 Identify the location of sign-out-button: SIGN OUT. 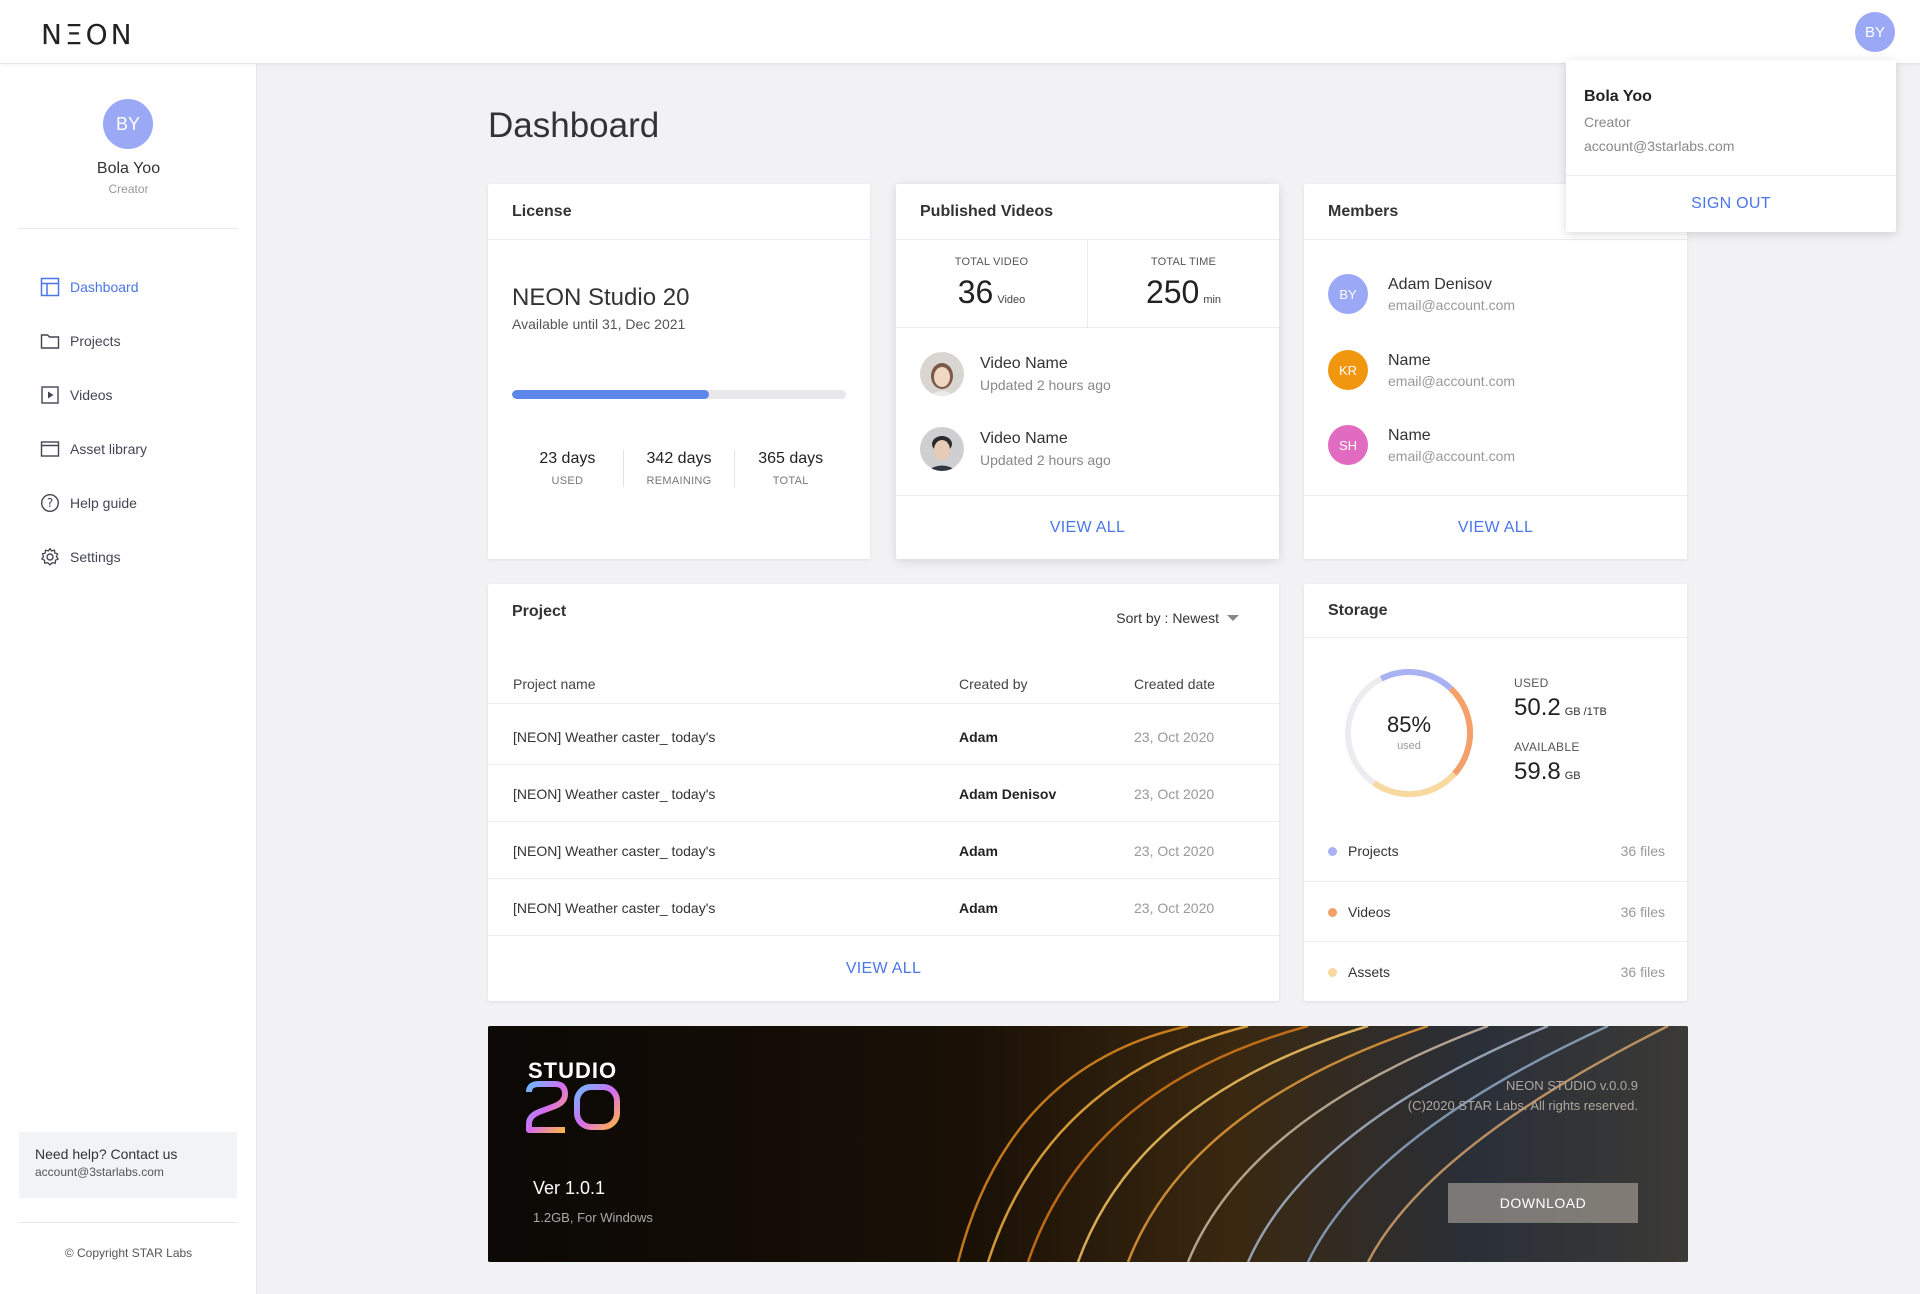
(1731, 203).